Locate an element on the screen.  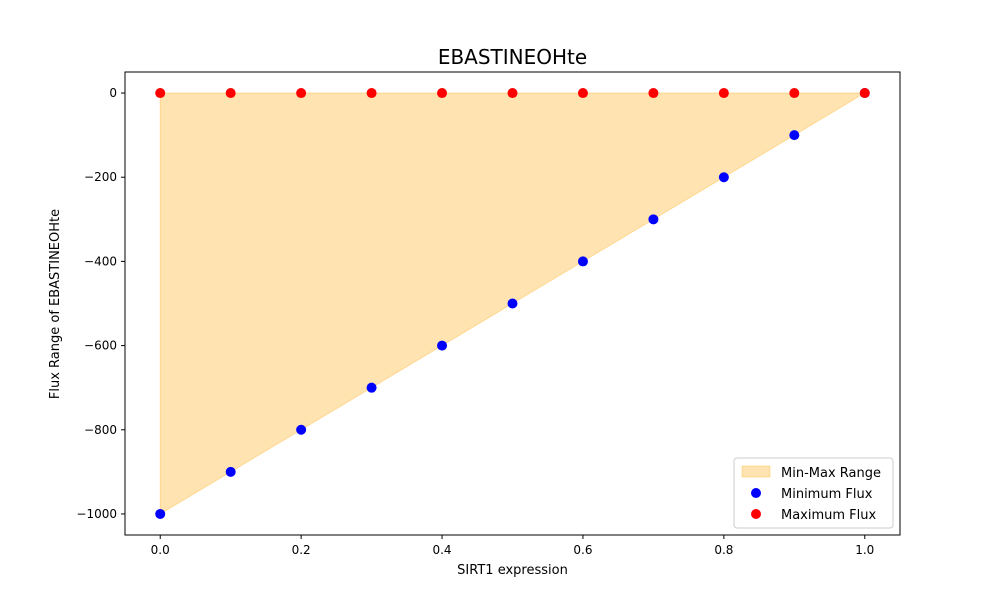
legend-max-label: Maximum Flux is located at coordinates (829, 515).